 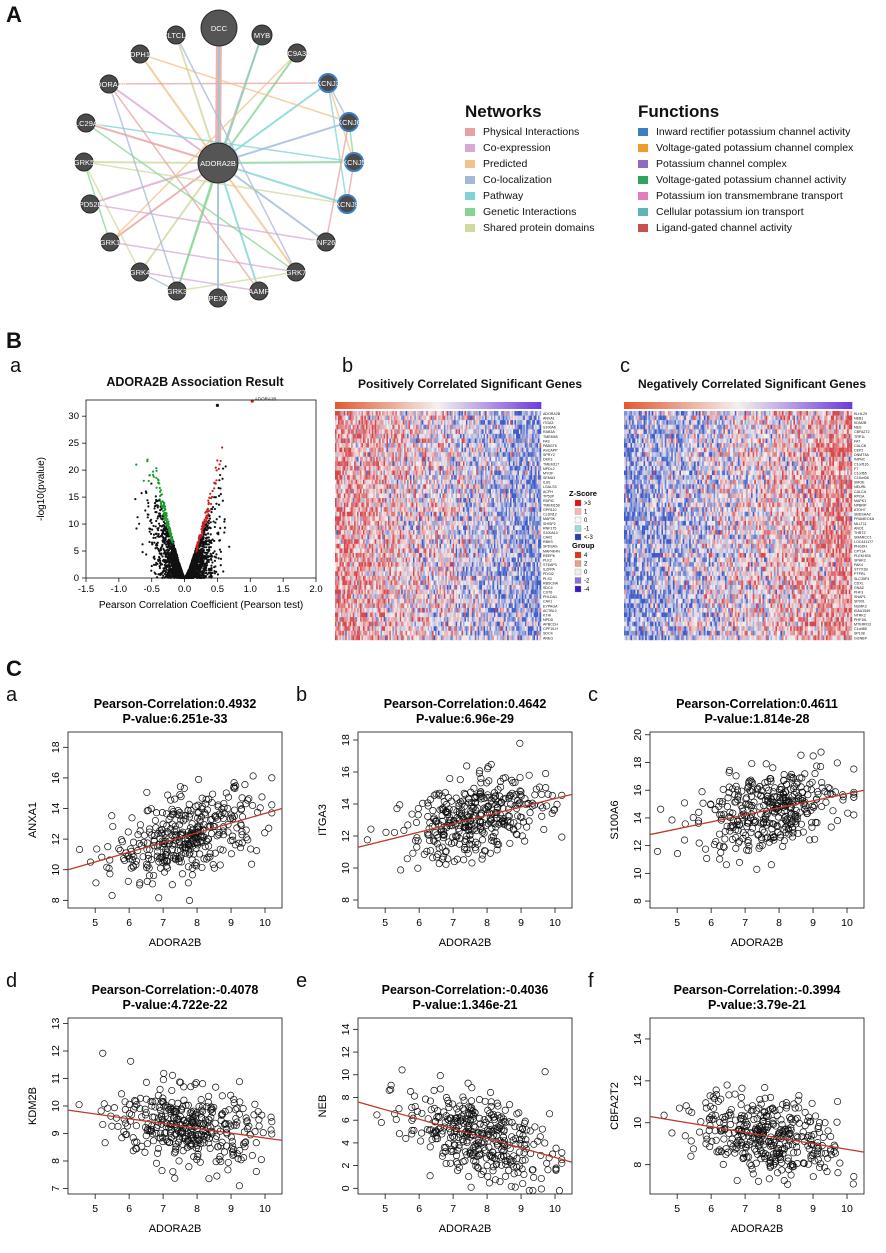 I want to click on heatmap-gene-label: SPHK2, so click(x=860, y=560).